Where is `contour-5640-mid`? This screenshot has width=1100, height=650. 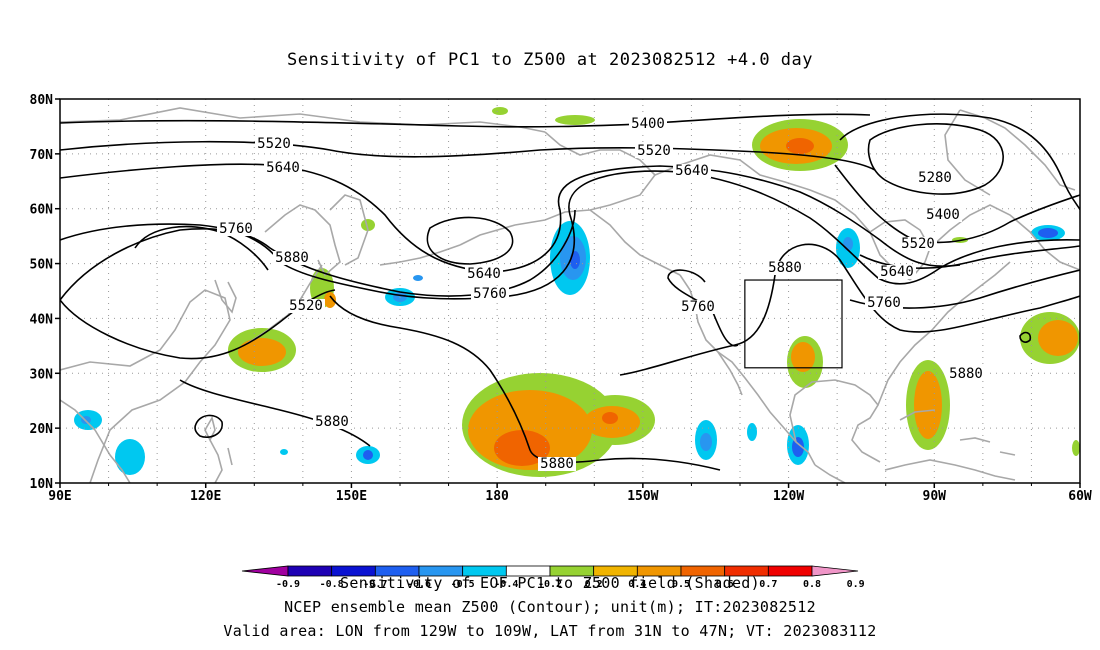
contour-5640-mid is located at coordinates (318, 255).